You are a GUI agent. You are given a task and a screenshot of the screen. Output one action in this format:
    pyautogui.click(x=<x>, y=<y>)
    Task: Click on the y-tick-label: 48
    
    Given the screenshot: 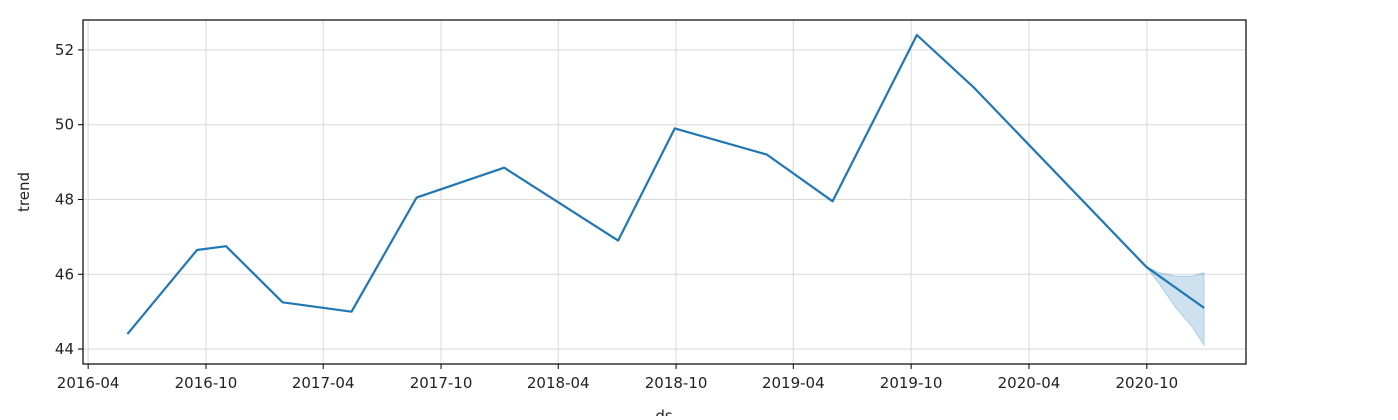 What is the action you would take?
    pyautogui.click(x=64, y=199)
    